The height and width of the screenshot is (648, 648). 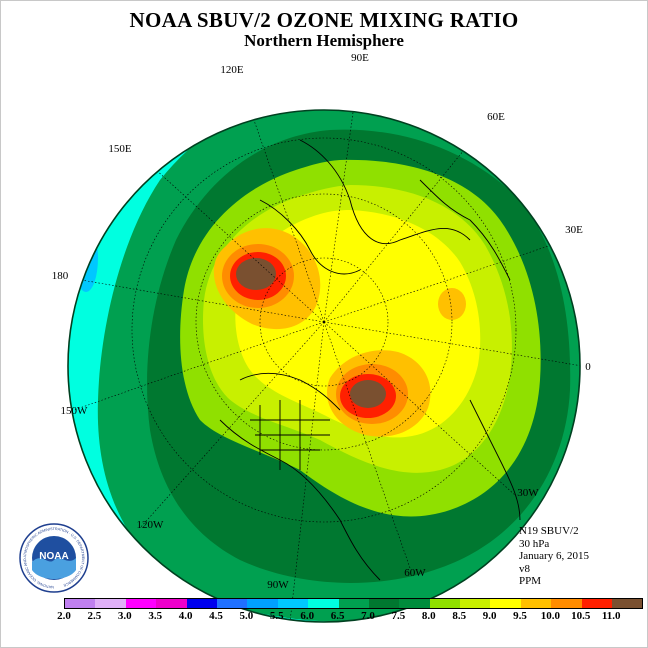 I want to click on colorbar-tick-label: 8.0, so click(x=428, y=616).